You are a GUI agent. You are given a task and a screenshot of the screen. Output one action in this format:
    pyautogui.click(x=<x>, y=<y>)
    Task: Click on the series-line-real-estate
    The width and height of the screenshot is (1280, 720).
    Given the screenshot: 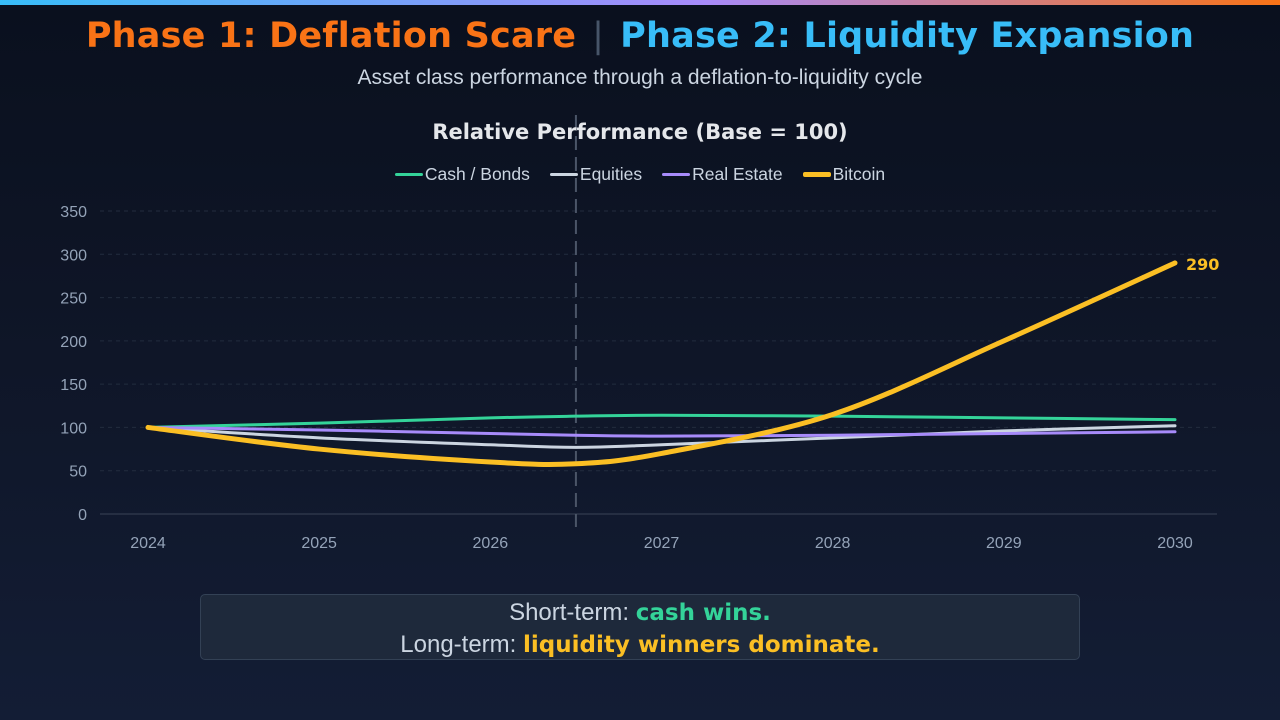 What is the action you would take?
    pyautogui.click(x=661, y=431)
    